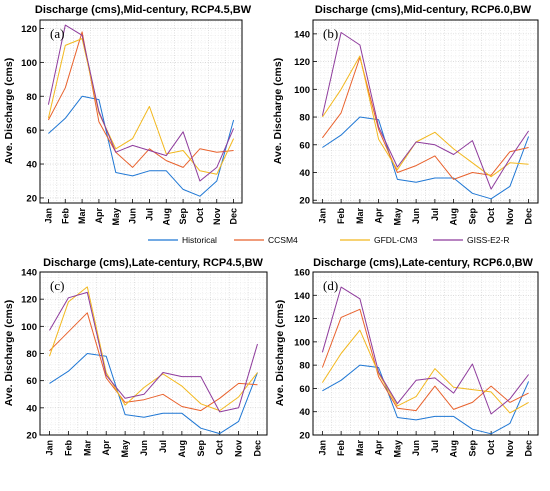  I want to click on legend-label: GFDL-CM3, so click(396, 240).